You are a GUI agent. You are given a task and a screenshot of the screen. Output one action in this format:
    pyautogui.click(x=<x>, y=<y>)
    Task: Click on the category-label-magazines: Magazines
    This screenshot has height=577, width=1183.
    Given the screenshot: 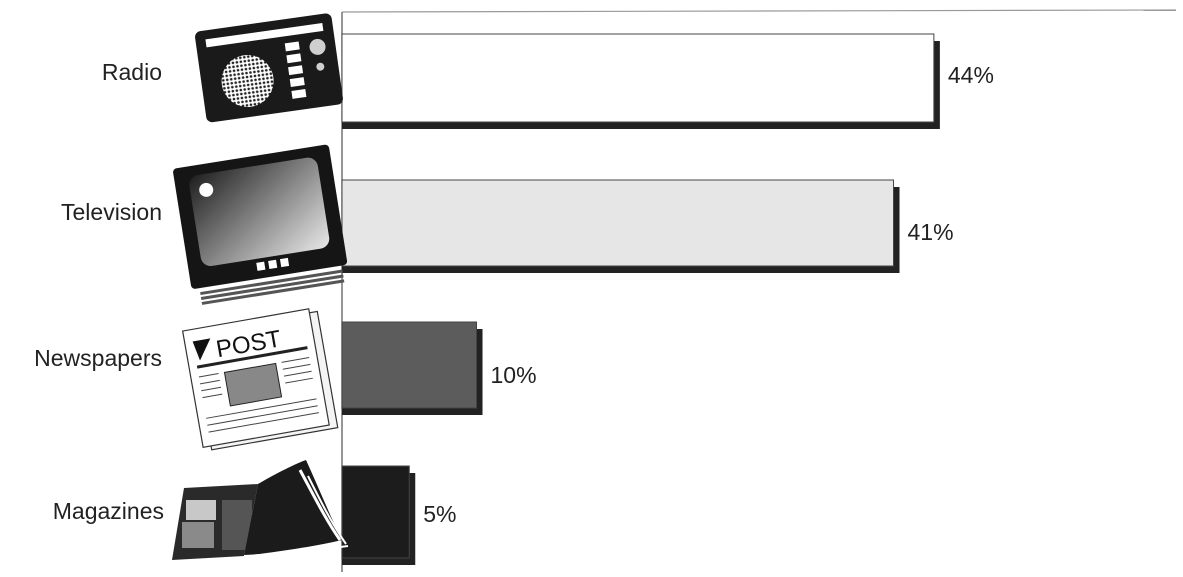 What is the action you would take?
    pyautogui.click(x=108, y=511)
    